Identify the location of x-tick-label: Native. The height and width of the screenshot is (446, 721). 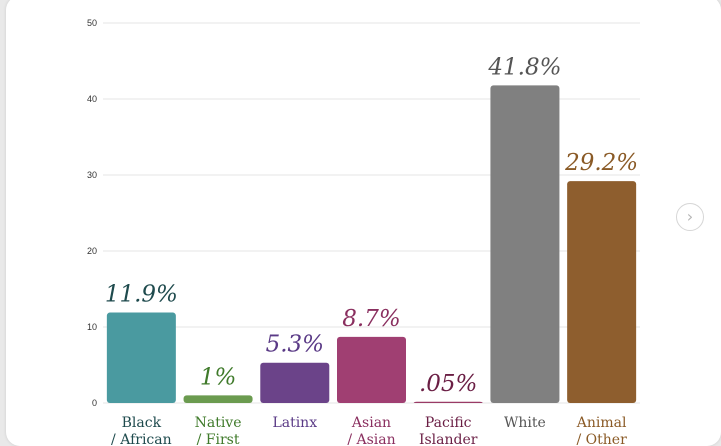
(218, 423).